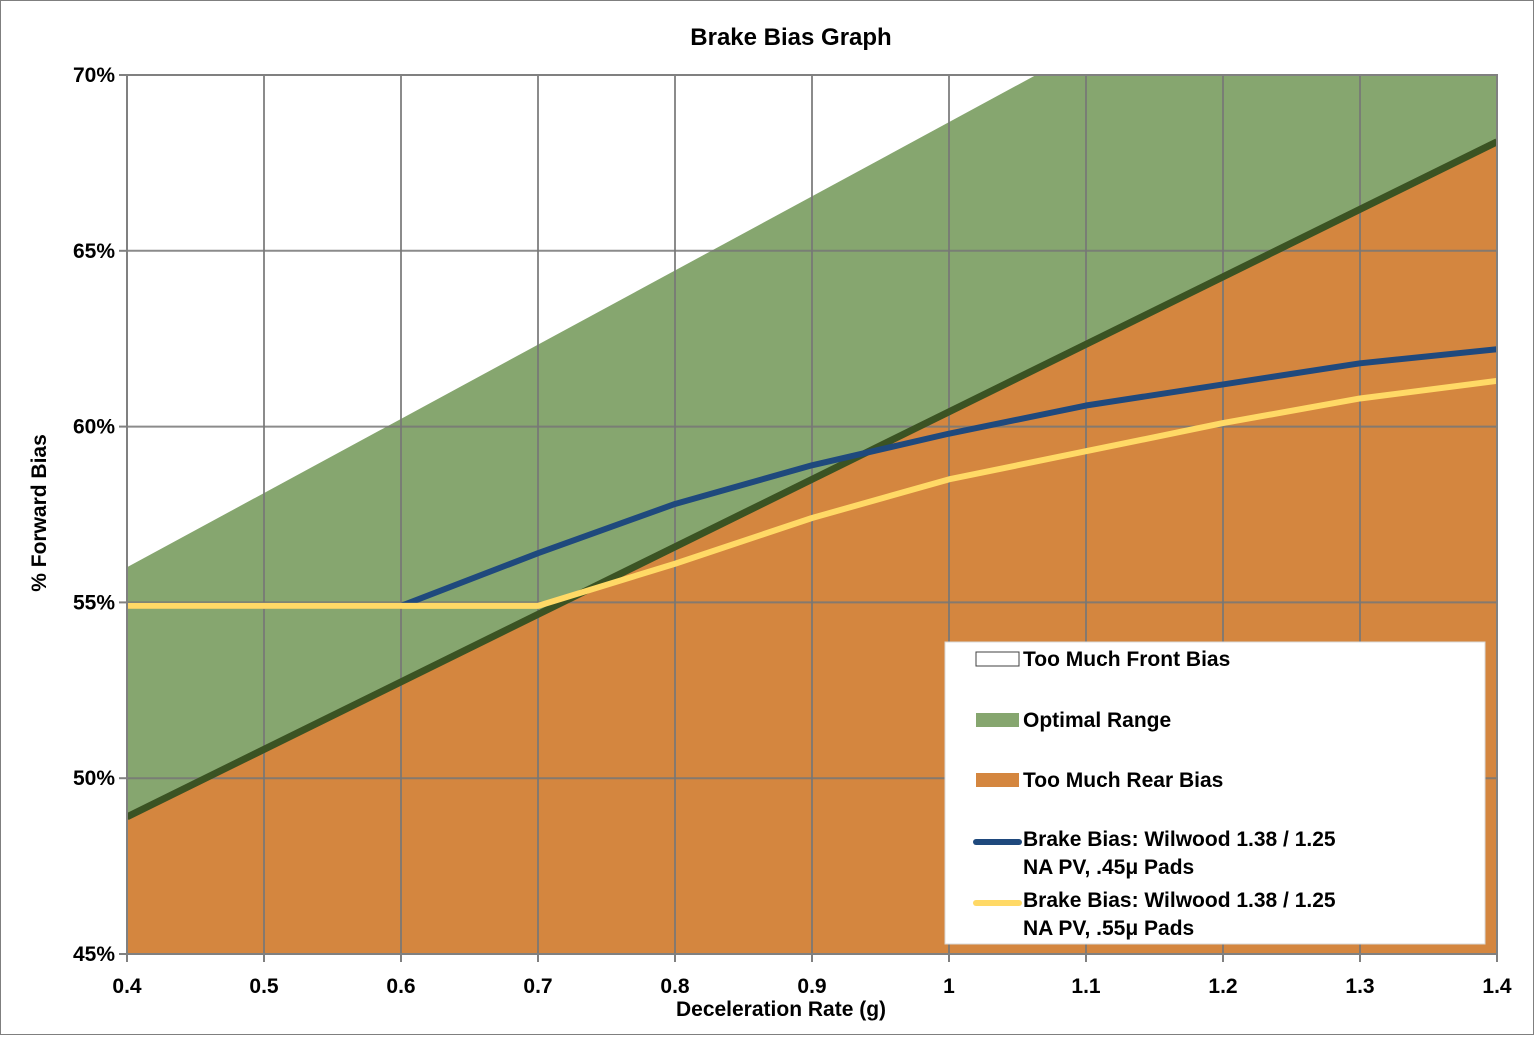 This screenshot has height=1039, width=1534. Describe the element at coordinates (264, 986) in the screenshot. I see `x-tick-label: 0.5` at that location.